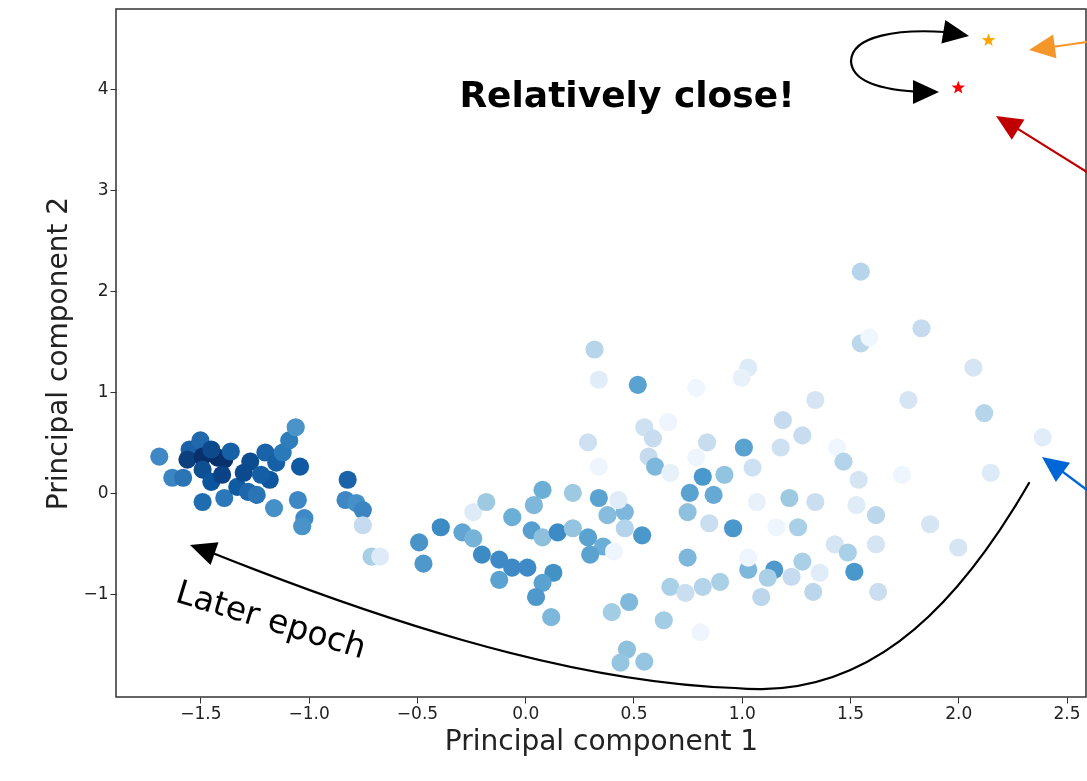 The image size is (1087, 781). What do you see at coordinates (103, 290) in the screenshot?
I see `y-tick-label: 2` at bounding box center [103, 290].